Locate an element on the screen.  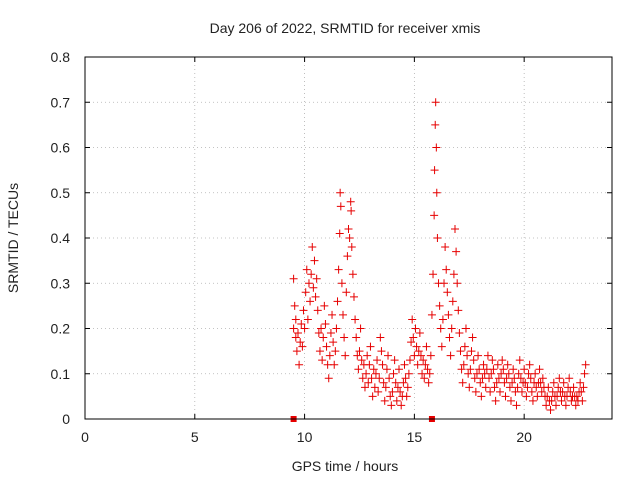
x-tick-label: 0 is located at coordinates (85, 437).